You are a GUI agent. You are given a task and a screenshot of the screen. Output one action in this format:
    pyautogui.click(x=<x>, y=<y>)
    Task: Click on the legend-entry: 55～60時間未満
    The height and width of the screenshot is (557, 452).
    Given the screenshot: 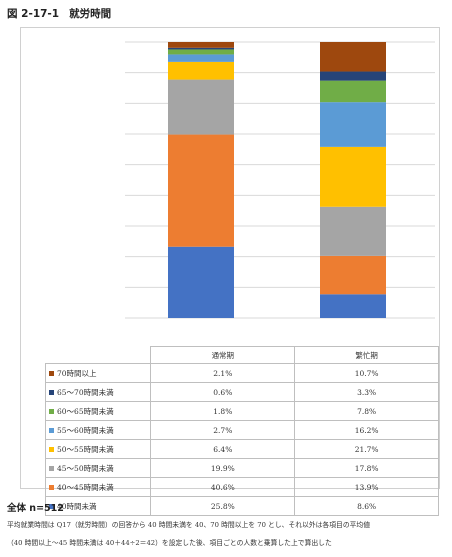 What is the action you would take?
    pyautogui.click(x=98, y=430)
    